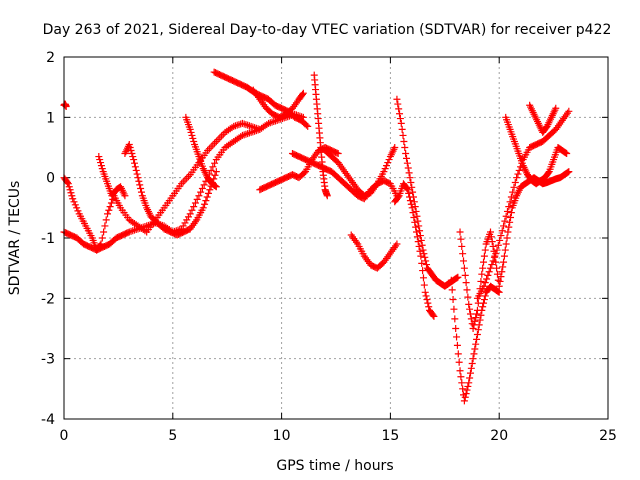 Image resolution: width=640 pixels, height=480 pixels. I want to click on series-track-r, so click(536, 150).